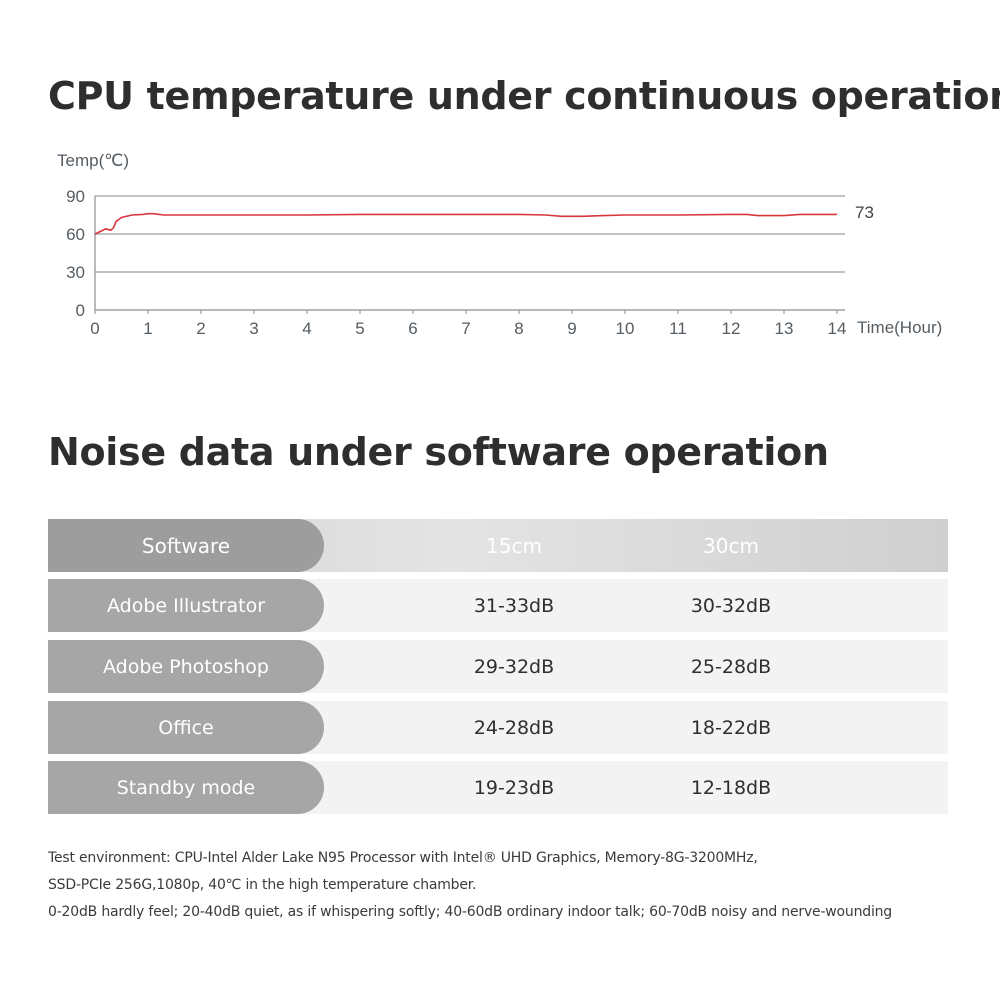  Describe the element at coordinates (514, 605) in the screenshot. I see `cell-15cm: 31-33dB` at that location.